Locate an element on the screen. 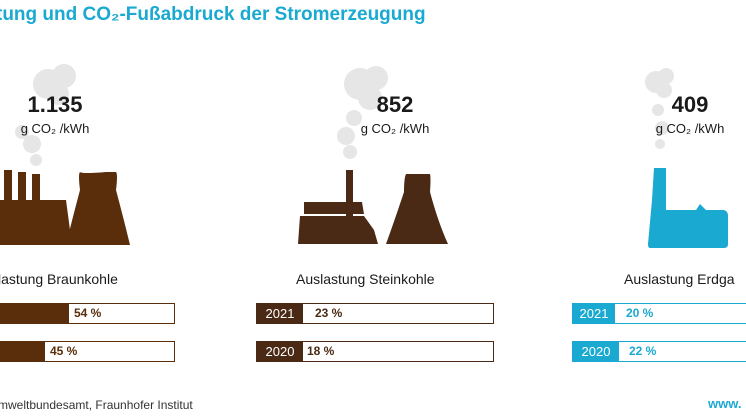 The width and height of the screenshot is (746, 419). co2-value-steinkohle: 852 is located at coordinates (395, 104).